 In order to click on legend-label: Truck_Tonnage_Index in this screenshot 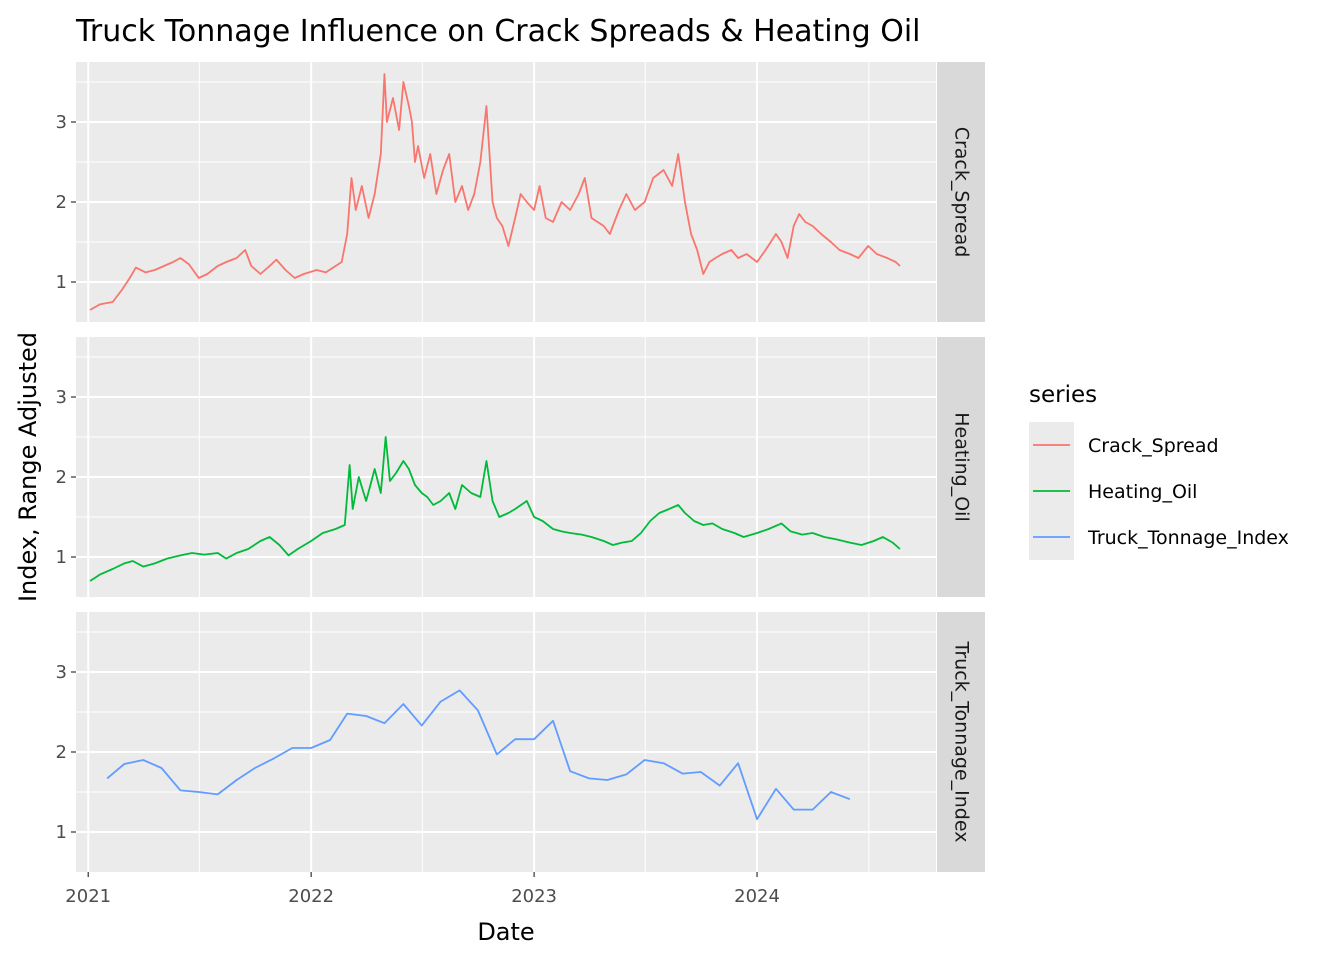, I will do `click(1188, 538)`.